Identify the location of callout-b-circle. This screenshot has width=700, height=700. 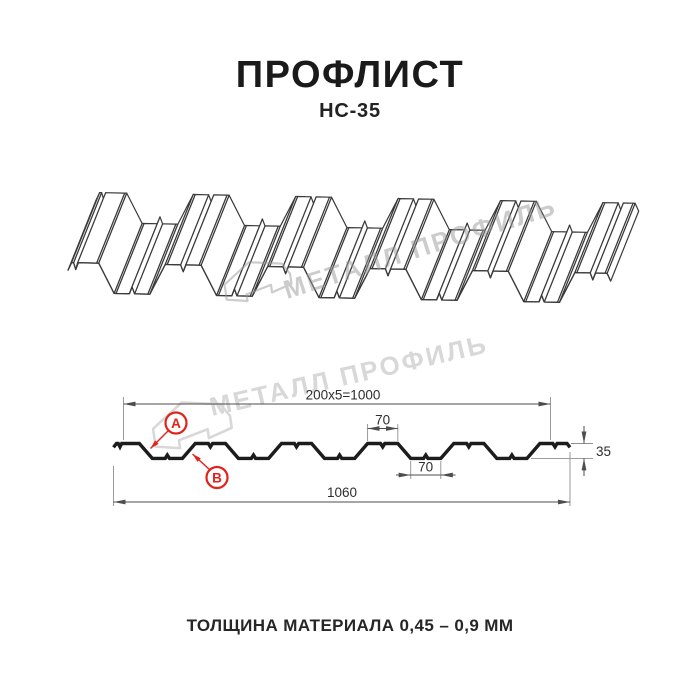
(217, 477).